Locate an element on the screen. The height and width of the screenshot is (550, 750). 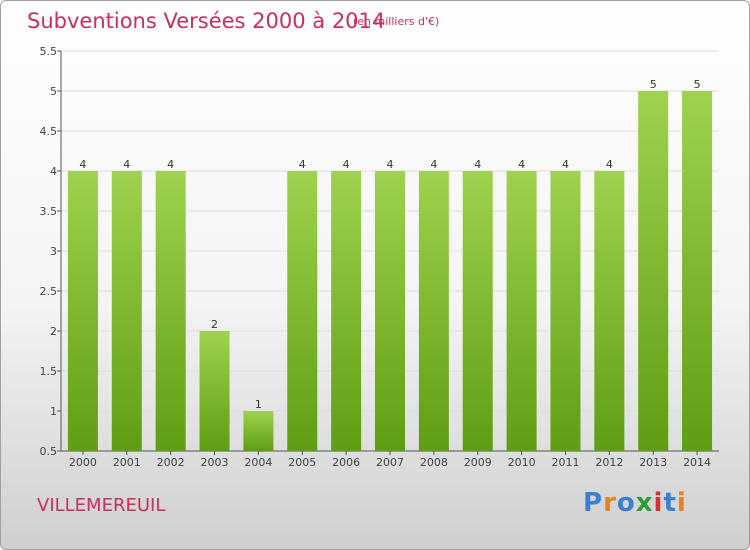
logo-letter: t is located at coordinates (670, 503).